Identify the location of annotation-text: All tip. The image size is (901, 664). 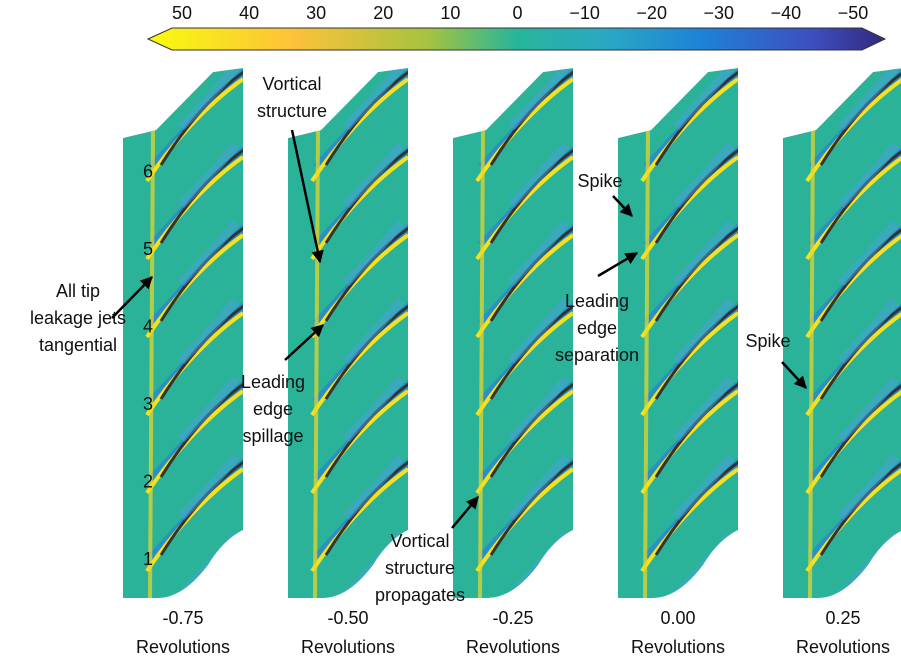
(78, 291).